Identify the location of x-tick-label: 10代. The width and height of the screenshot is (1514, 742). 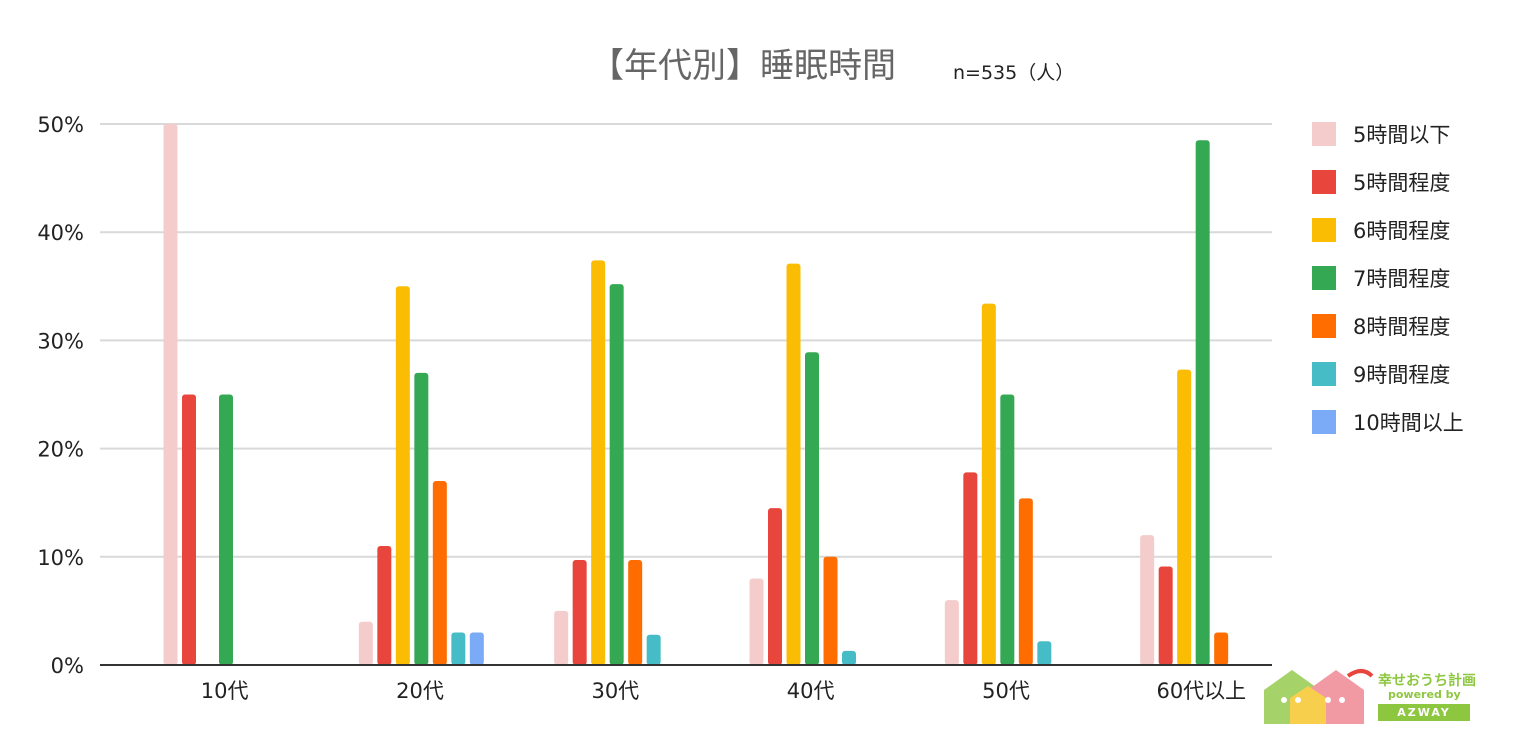
(225, 691).